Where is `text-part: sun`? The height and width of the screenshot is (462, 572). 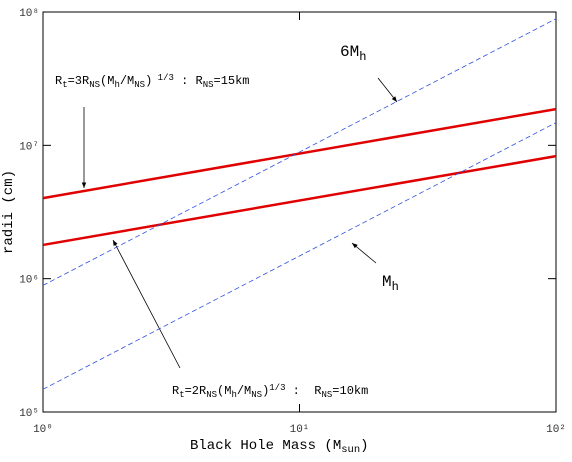
text-part: sun is located at coordinates (350, 450).